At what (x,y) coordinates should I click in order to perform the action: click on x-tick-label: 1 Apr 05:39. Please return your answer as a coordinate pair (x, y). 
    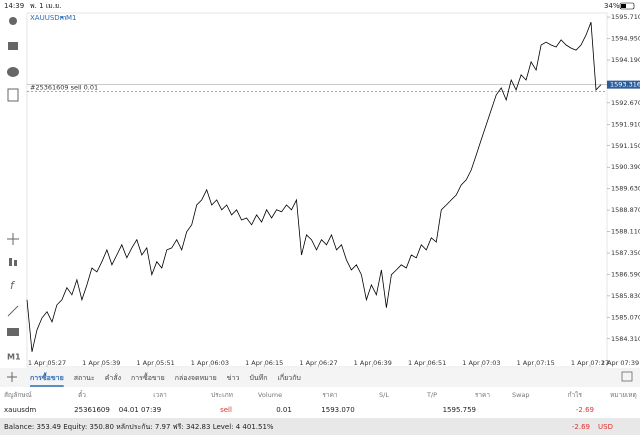
    Looking at the image, I should click on (101, 363).